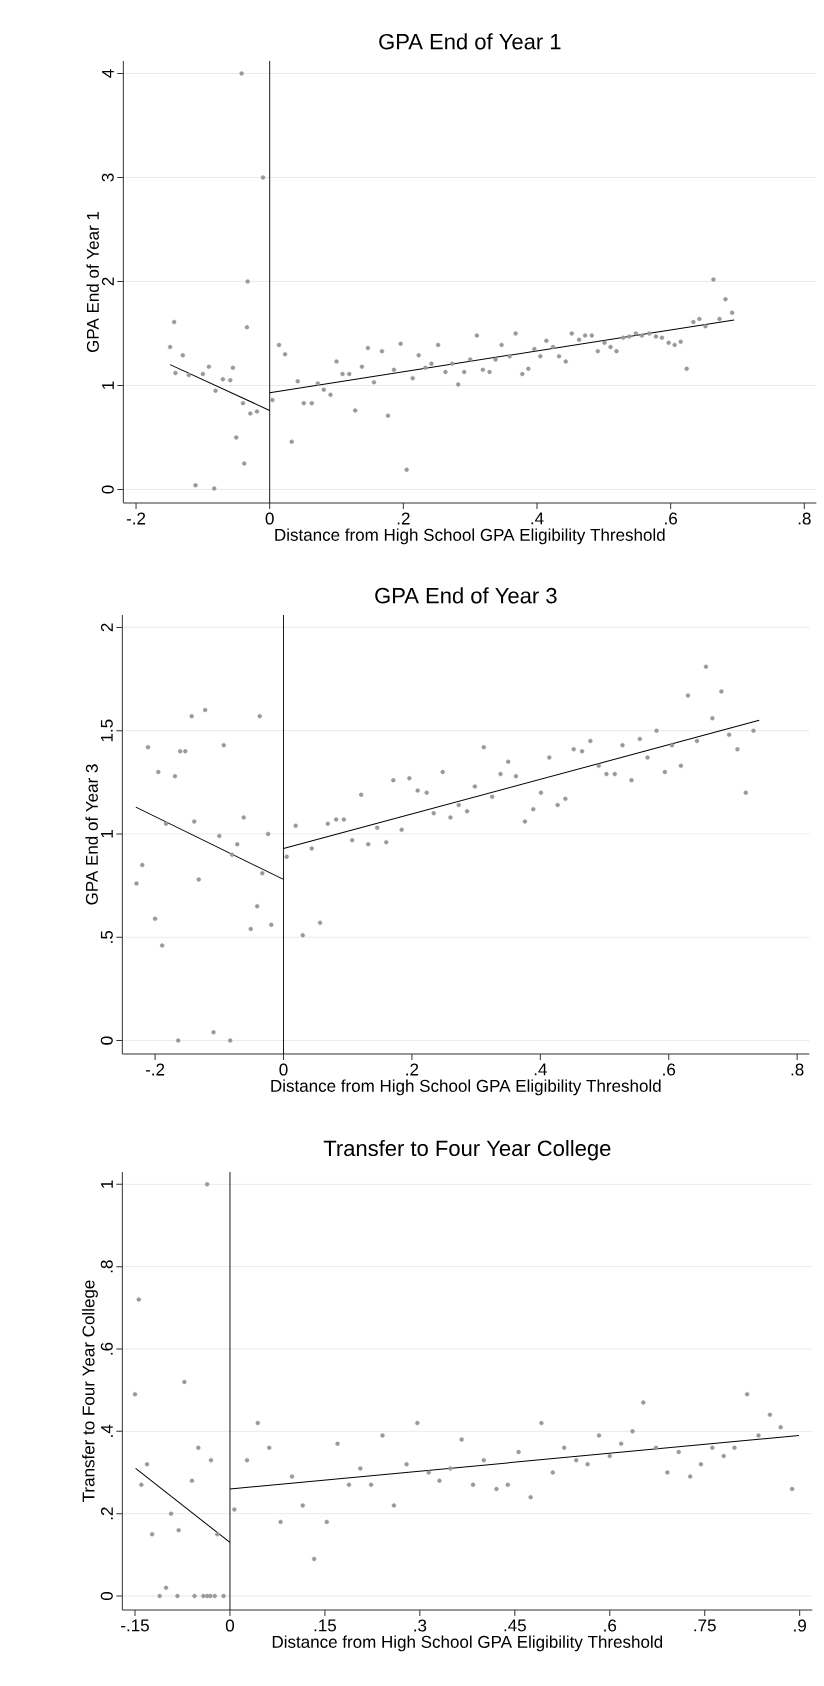  Describe the element at coordinates (106, 1513) in the screenshot. I see `y-tick-label: .2` at that location.